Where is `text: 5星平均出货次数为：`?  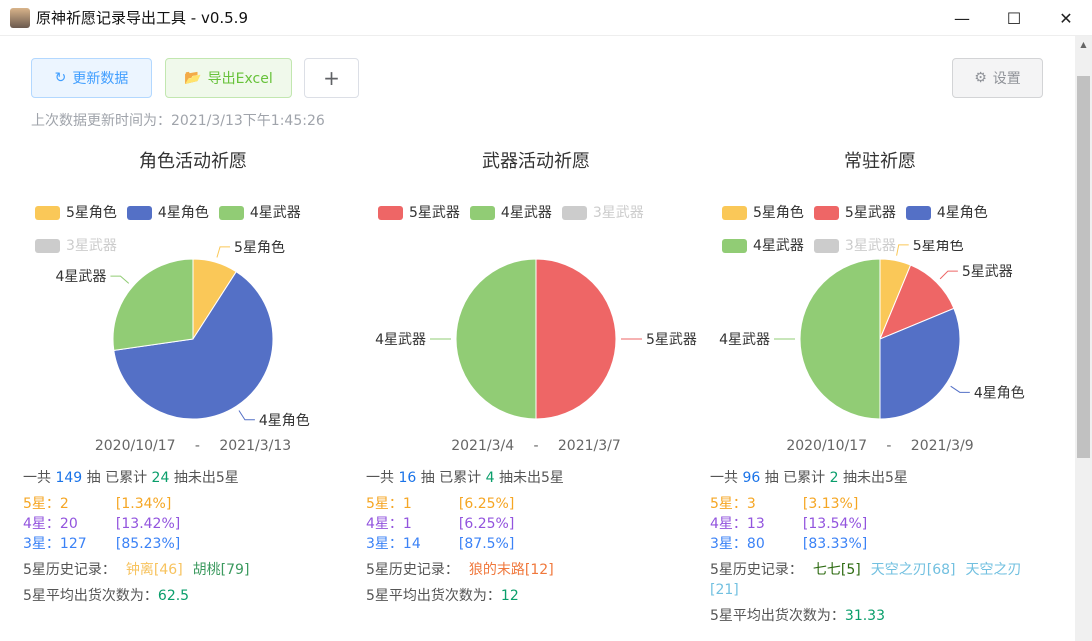
text: 5星平均出货次数为： is located at coordinates (433, 596).